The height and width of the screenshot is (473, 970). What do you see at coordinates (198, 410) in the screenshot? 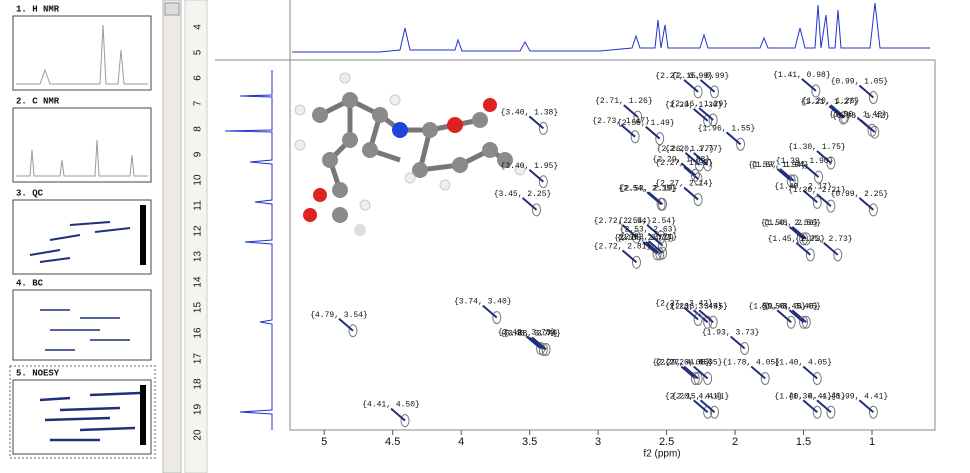
I see `ruler-label: 19` at bounding box center [198, 410].